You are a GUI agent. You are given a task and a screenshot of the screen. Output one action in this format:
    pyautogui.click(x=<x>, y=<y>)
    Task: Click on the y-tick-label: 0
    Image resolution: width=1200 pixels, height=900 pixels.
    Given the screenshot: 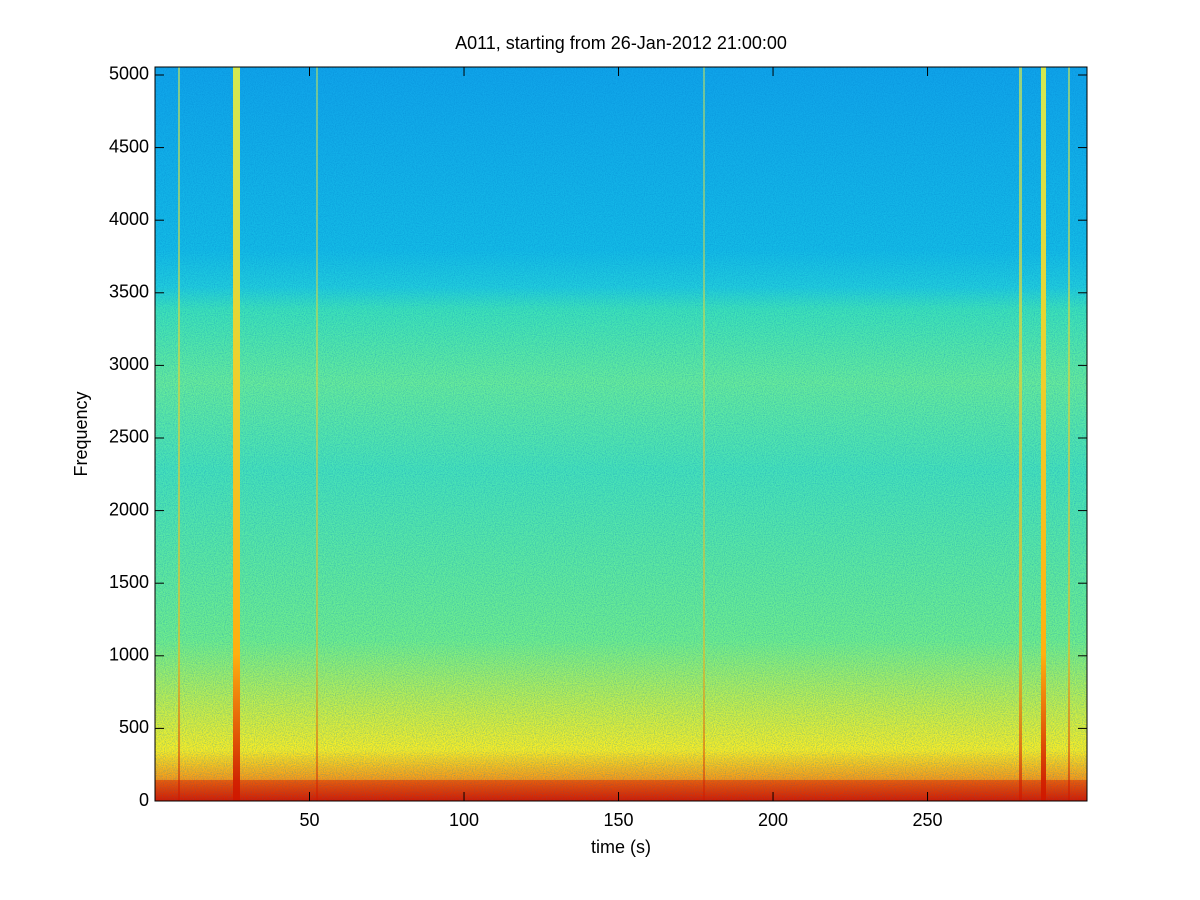 What is the action you would take?
    pyautogui.click(x=144, y=800)
    